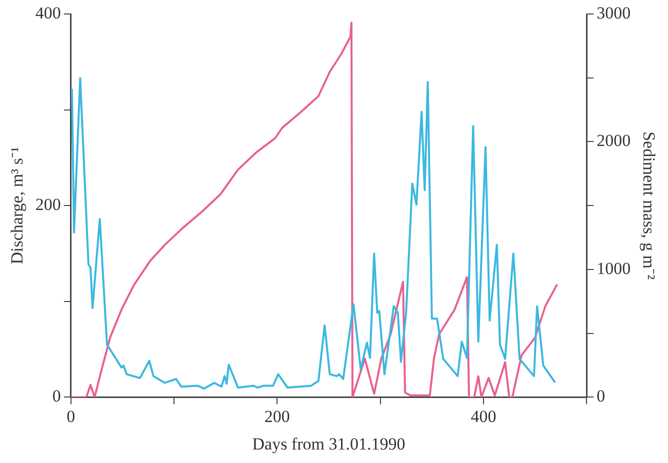 The height and width of the screenshot is (463, 668). Describe the element at coordinates (48, 204) in the screenshot. I see `y-tick-label: 200` at that location.